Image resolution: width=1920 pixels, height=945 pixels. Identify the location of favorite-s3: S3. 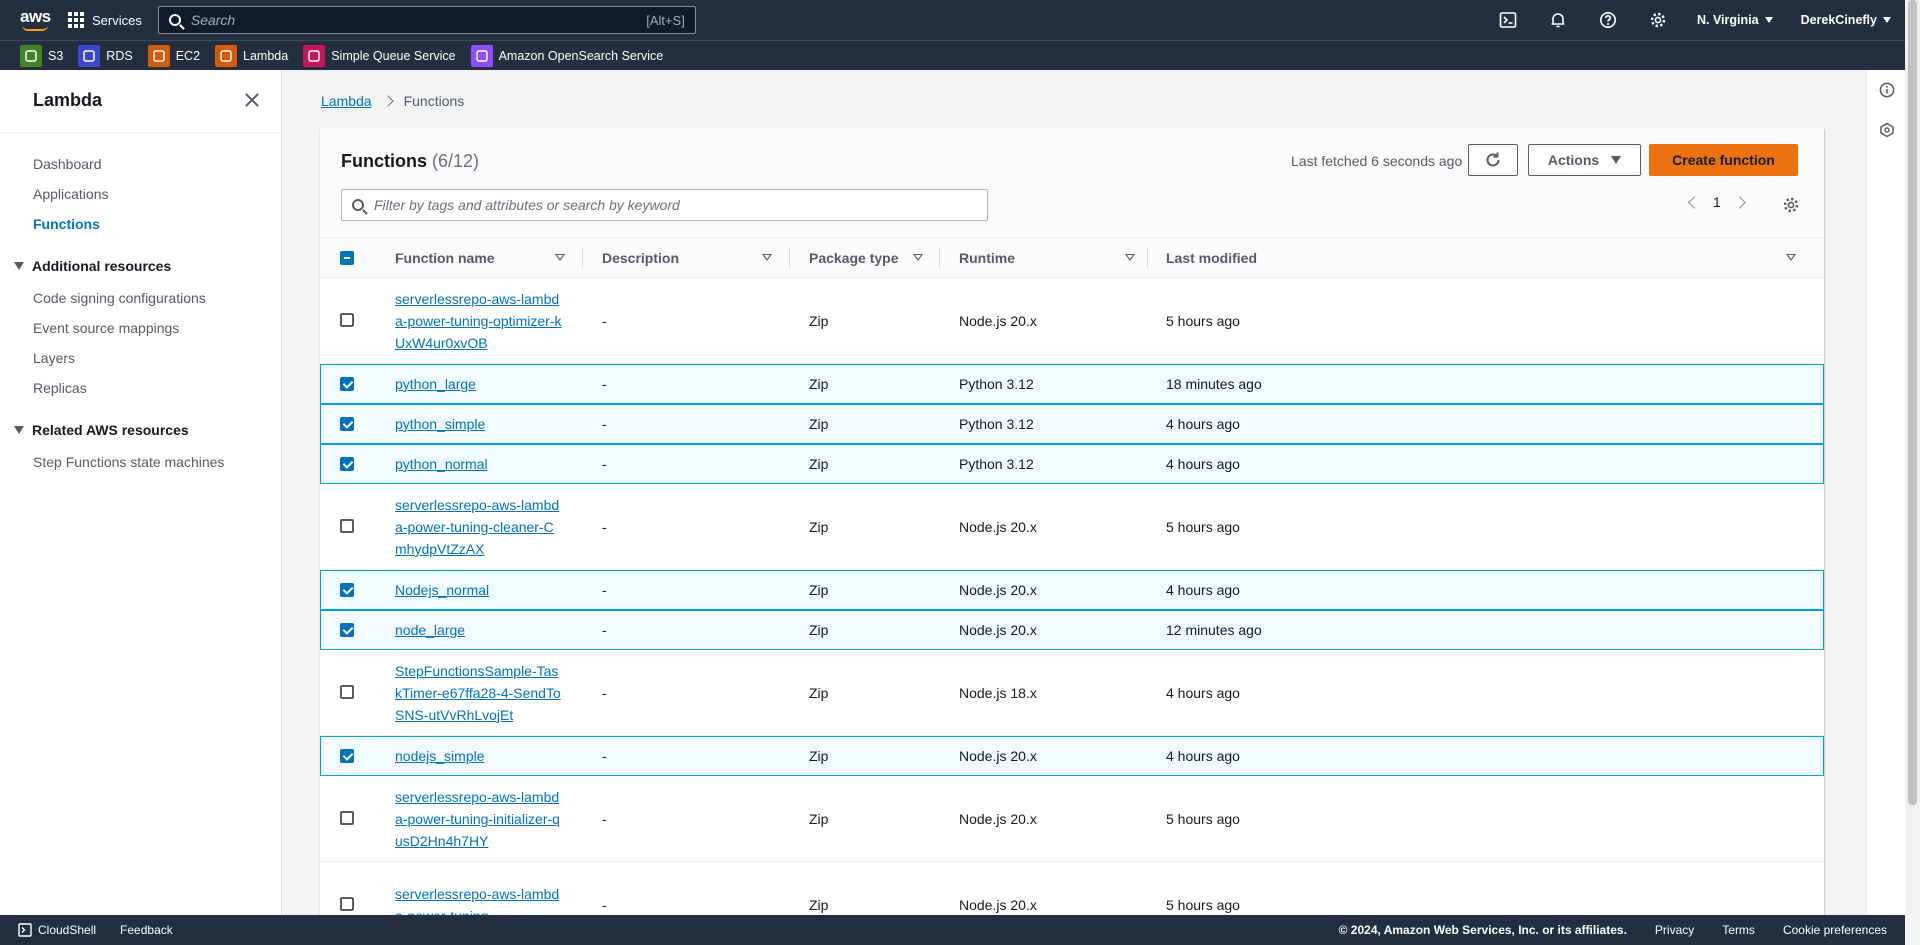
(41, 55).